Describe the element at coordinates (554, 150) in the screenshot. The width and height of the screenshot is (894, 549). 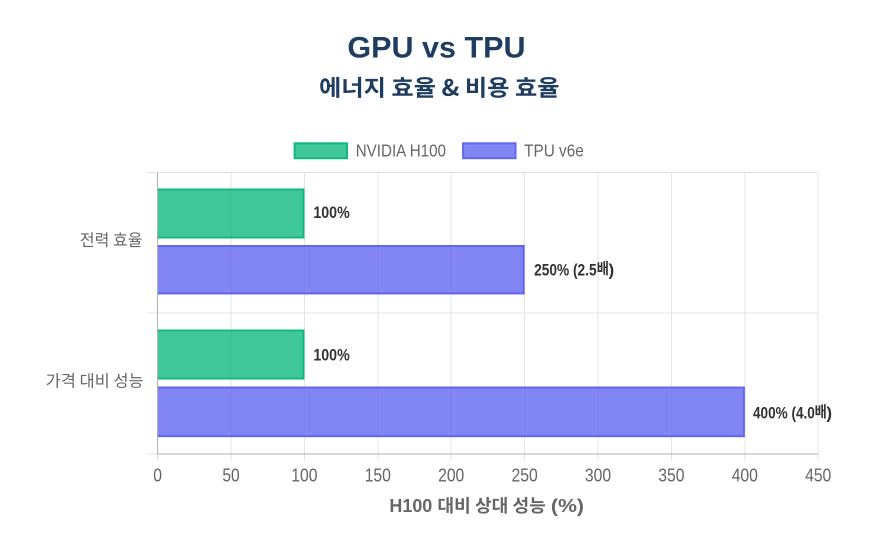
I see `svg-text: TPU v6e` at that location.